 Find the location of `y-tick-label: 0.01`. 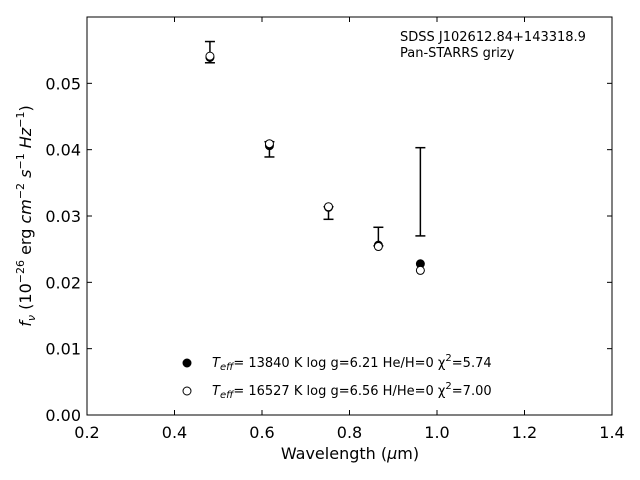

y-tick-label: 0.01 is located at coordinates (63, 349).